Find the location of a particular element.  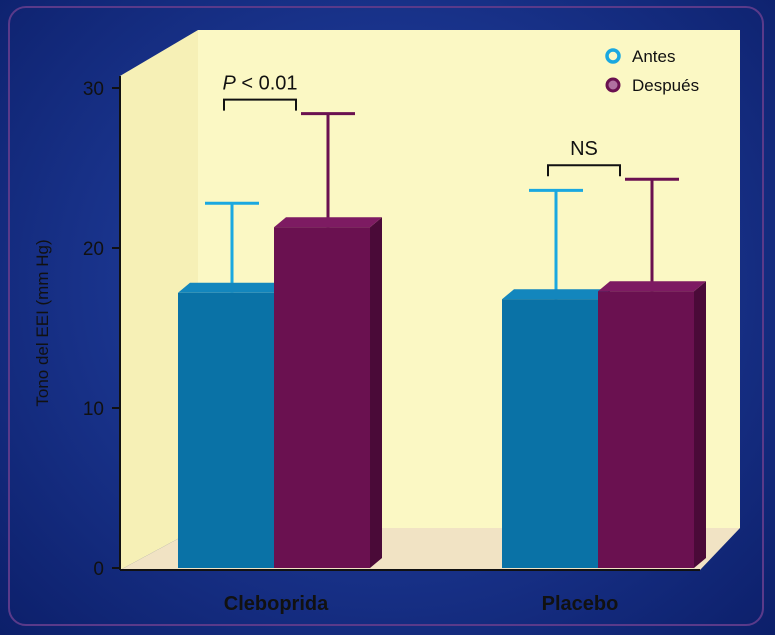

y-tick-label-3: 30 is located at coordinates (93, 89).